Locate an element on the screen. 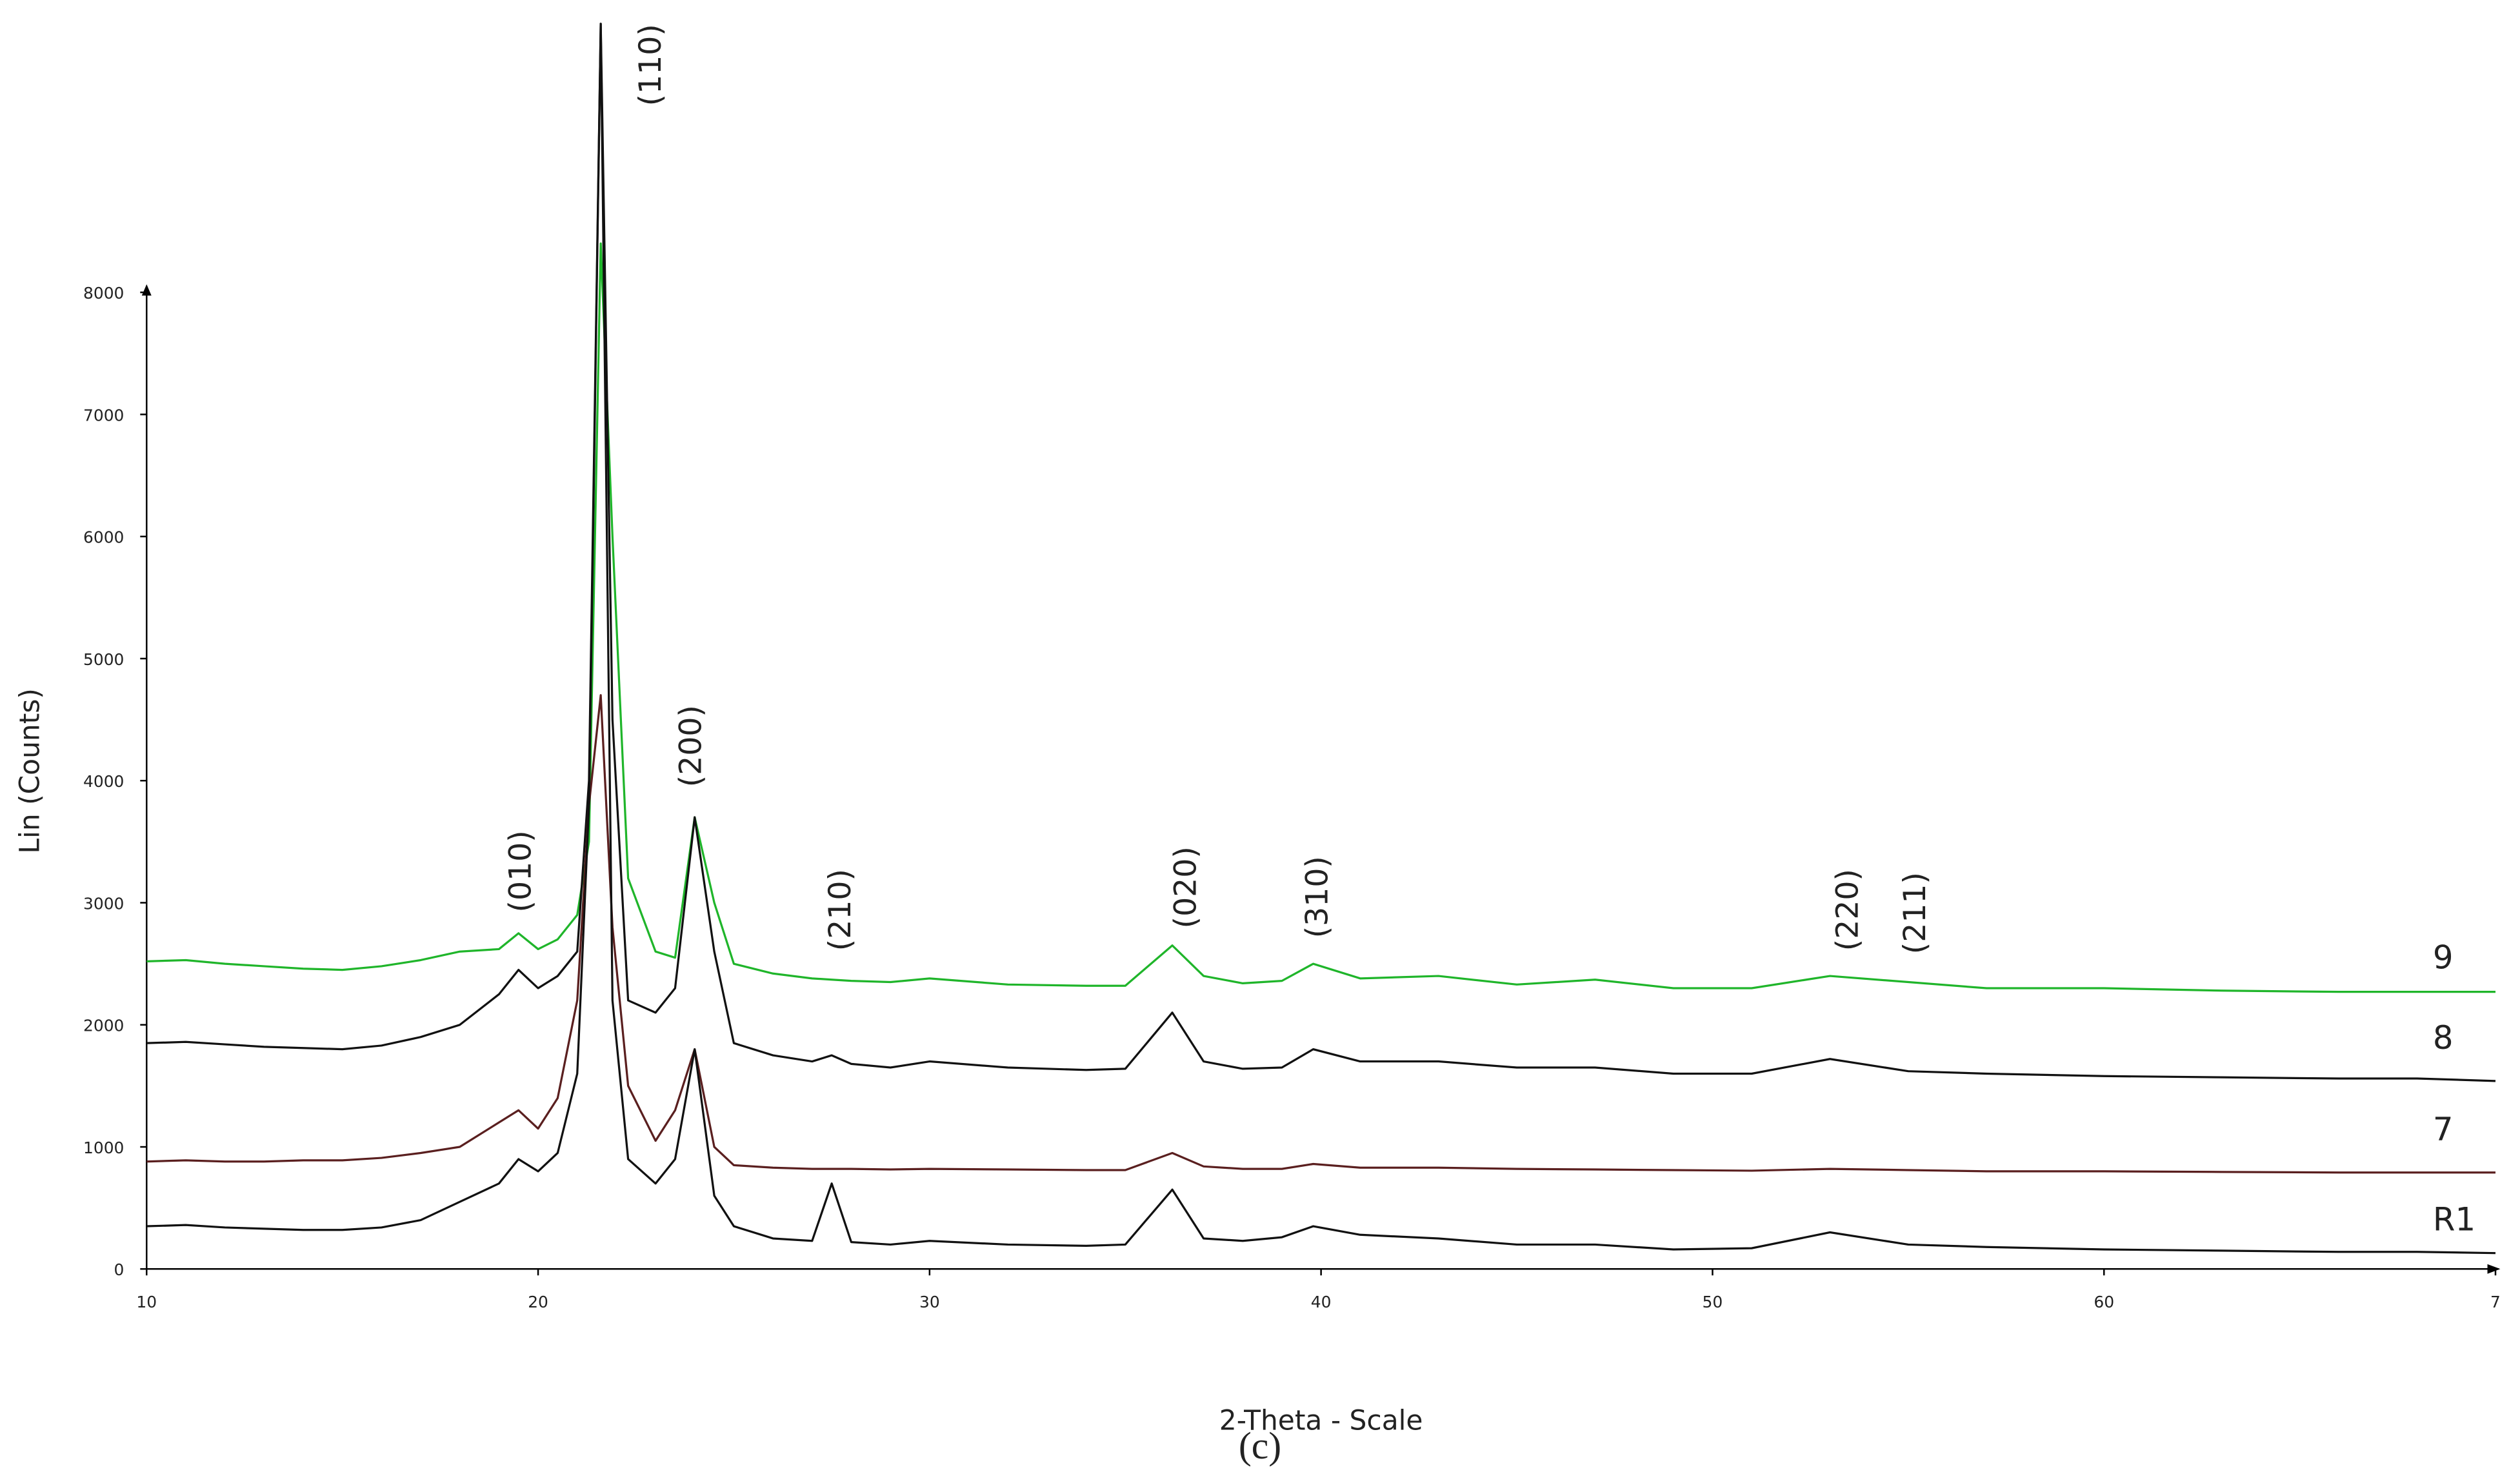  peak-label: (210) is located at coordinates (840, 910).